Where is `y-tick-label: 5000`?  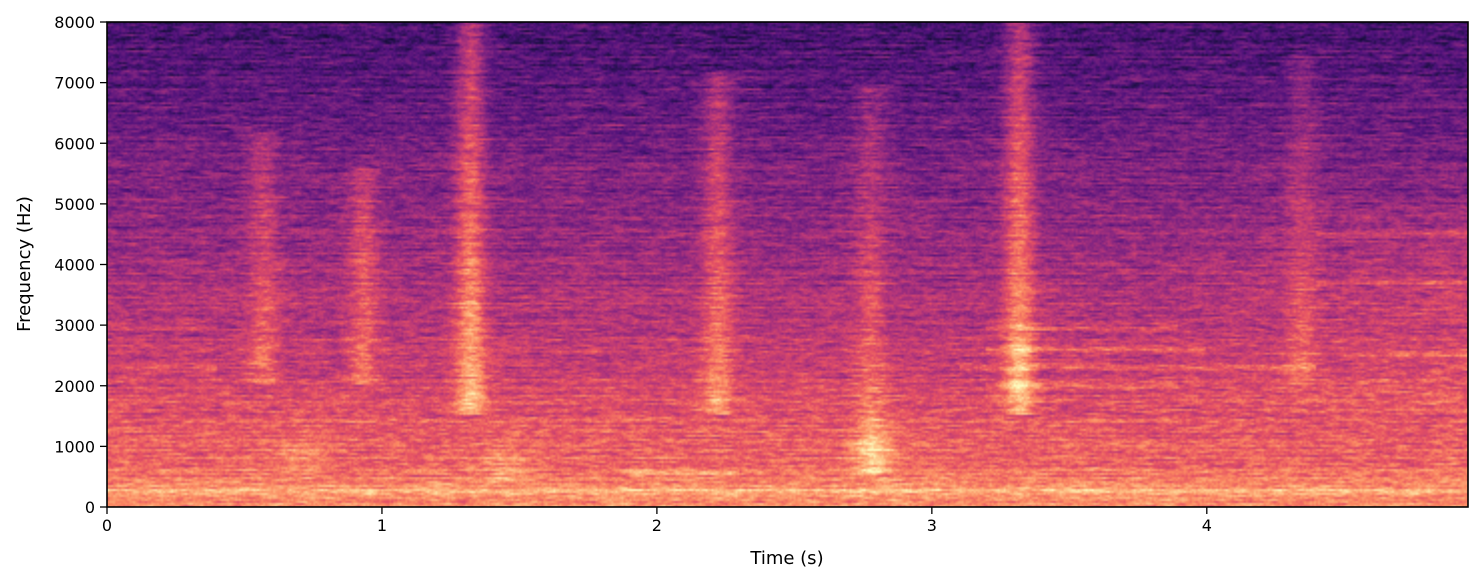
y-tick-label: 5000 is located at coordinates (74, 204).